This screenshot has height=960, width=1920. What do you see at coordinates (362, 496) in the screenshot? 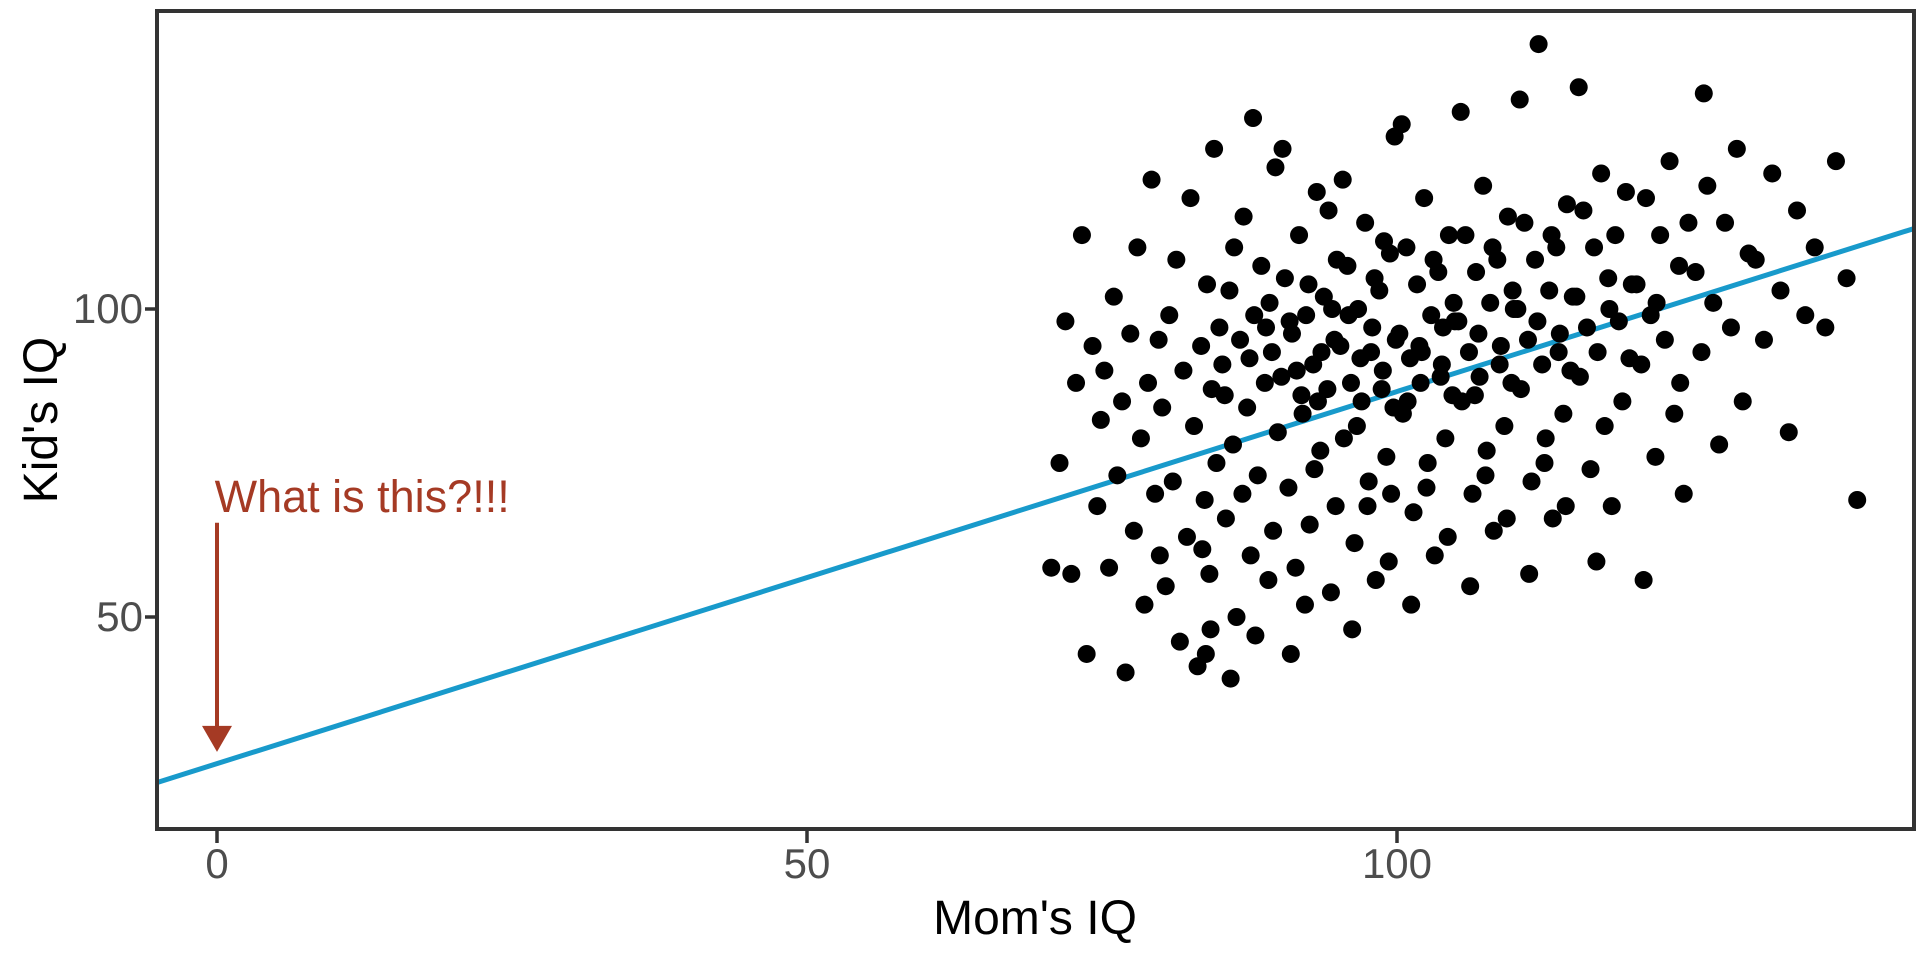
I see `annotation-what-is-this: What is this?!!!` at bounding box center [362, 496].